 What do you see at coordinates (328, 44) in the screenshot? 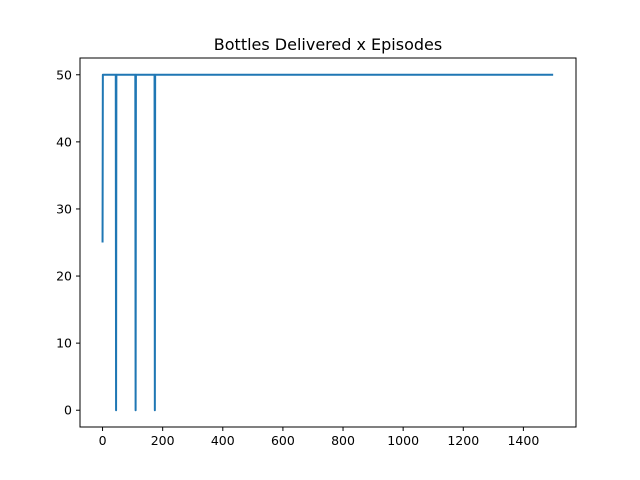
I see `chart-title: Bottles Delivered x Episodes` at bounding box center [328, 44].